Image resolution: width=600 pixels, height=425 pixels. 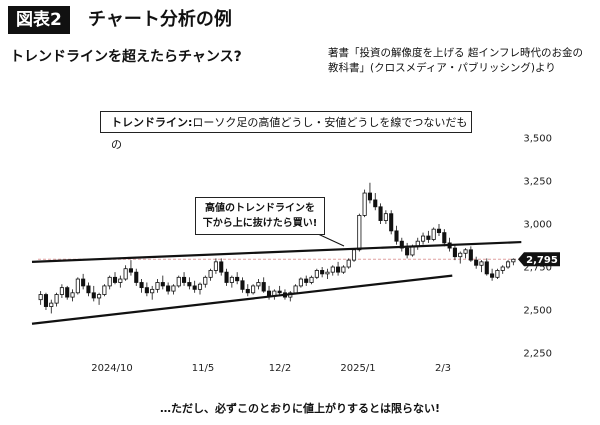 I want to click on callout-line-2: 下から上に抜けたら買い!, so click(x=260, y=223).